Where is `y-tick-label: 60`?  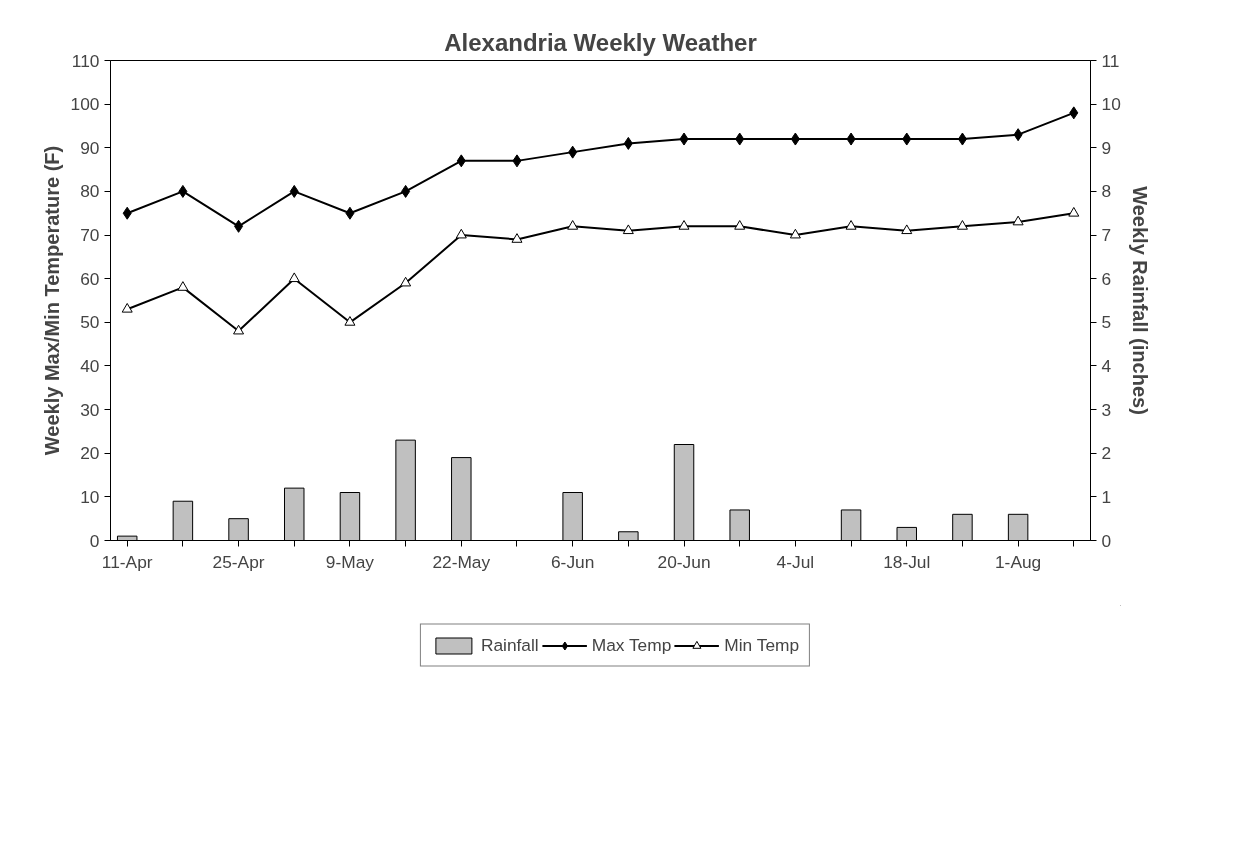 y-tick-label: 60 is located at coordinates (90, 278).